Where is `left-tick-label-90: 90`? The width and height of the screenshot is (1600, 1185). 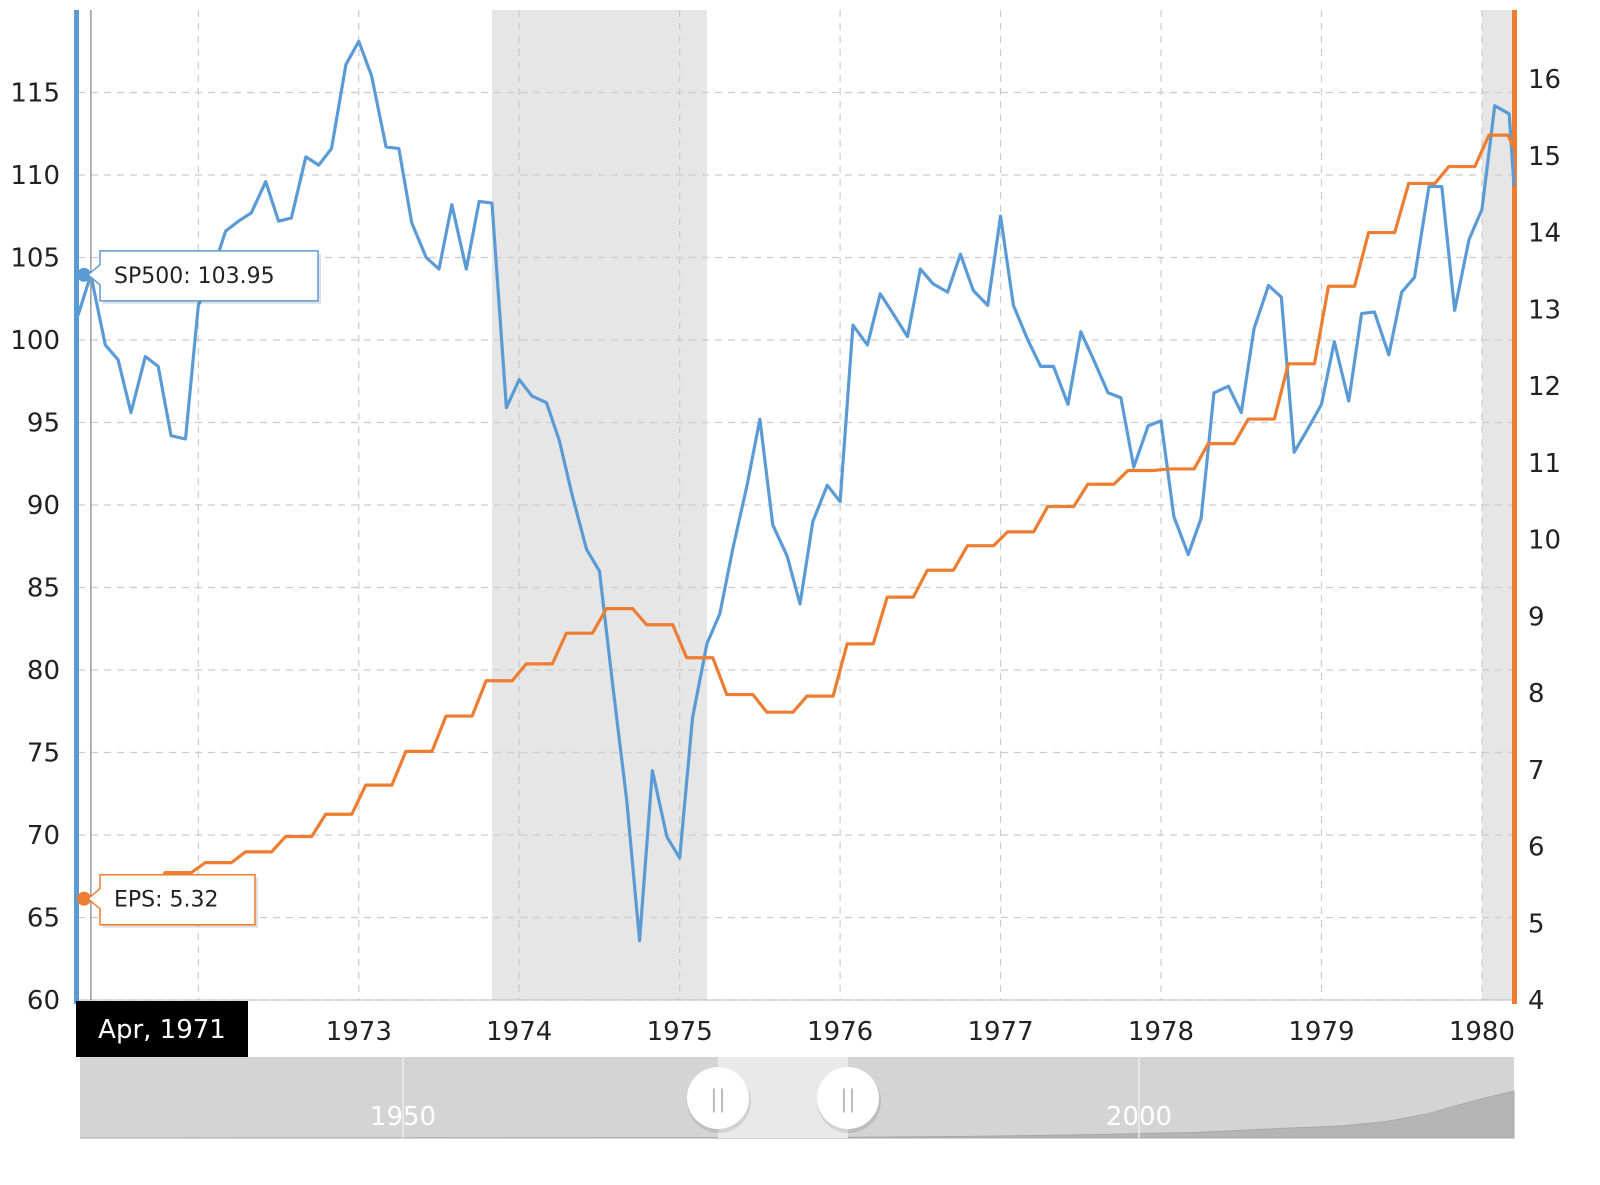
left-tick-label-90: 90 is located at coordinates (43, 506).